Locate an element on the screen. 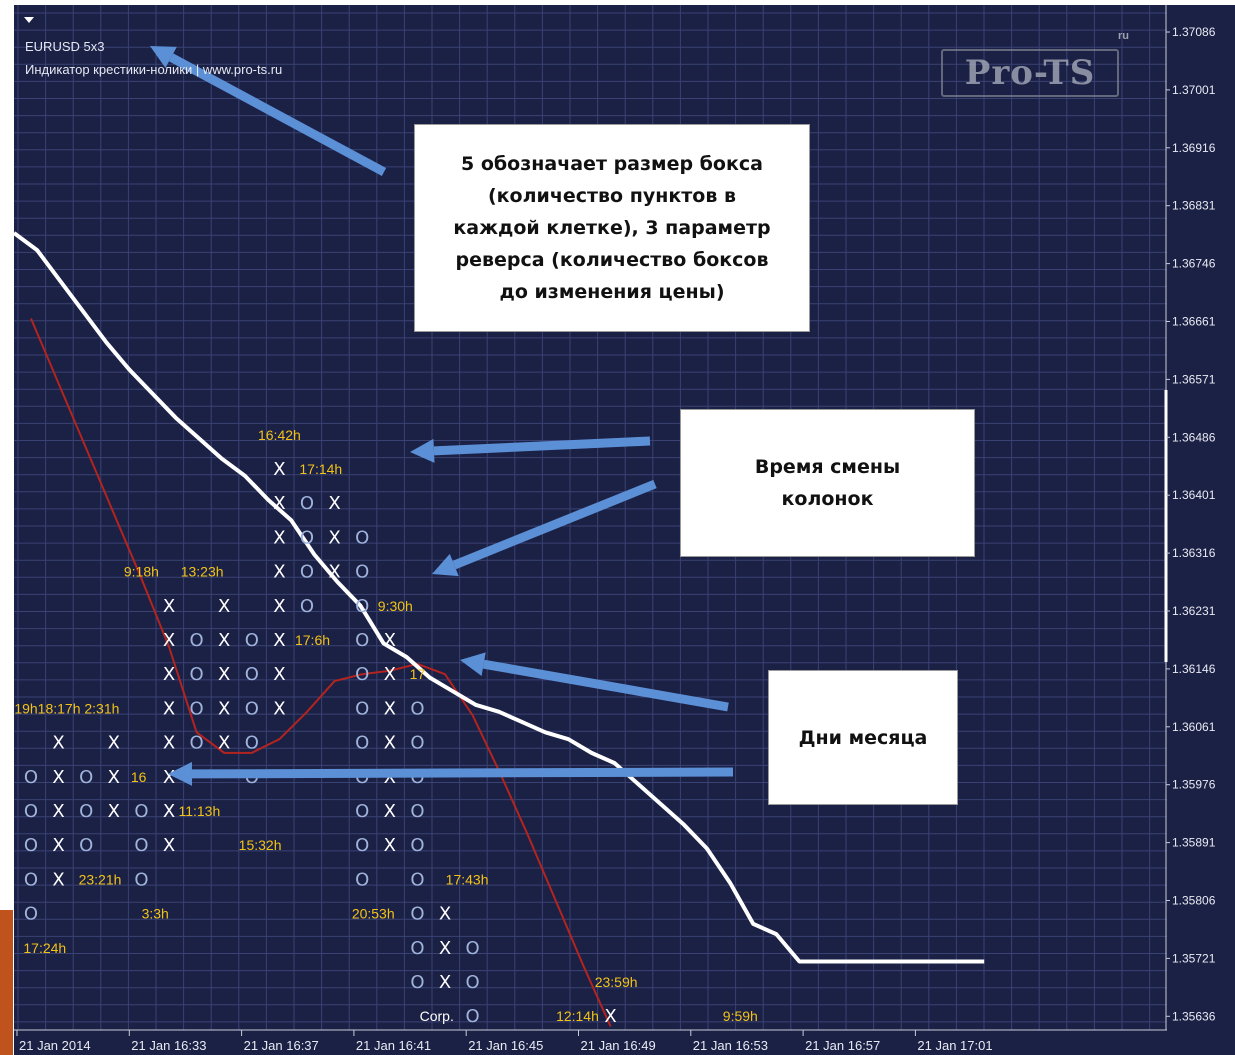 This screenshot has width=1235, height=1055. y-tick-label: 1.37086 is located at coordinates (1194, 32).